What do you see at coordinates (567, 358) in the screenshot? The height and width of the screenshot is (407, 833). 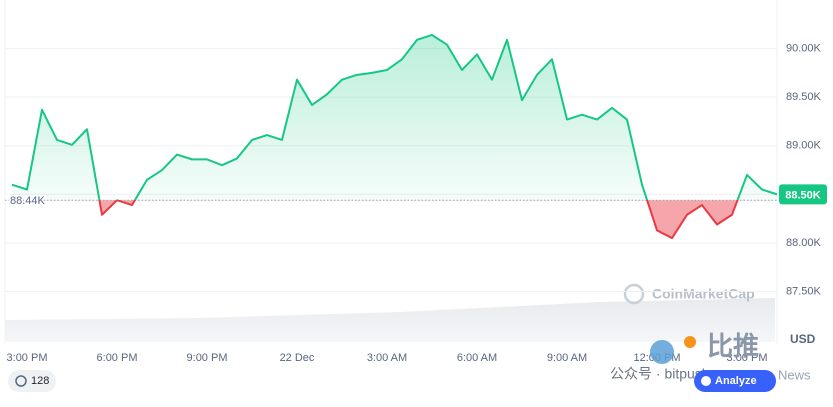 I see `x-tick-label: 9:00 AM` at bounding box center [567, 358].